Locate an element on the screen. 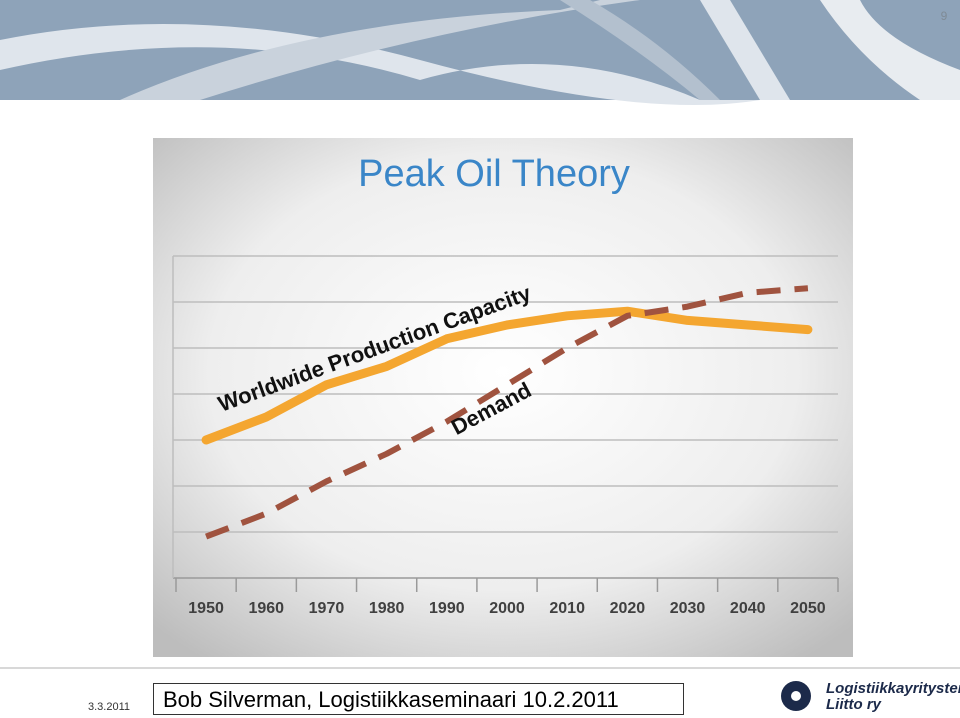 This screenshot has width=960, height=718. date: 3.3.2011 is located at coordinates (109, 707).